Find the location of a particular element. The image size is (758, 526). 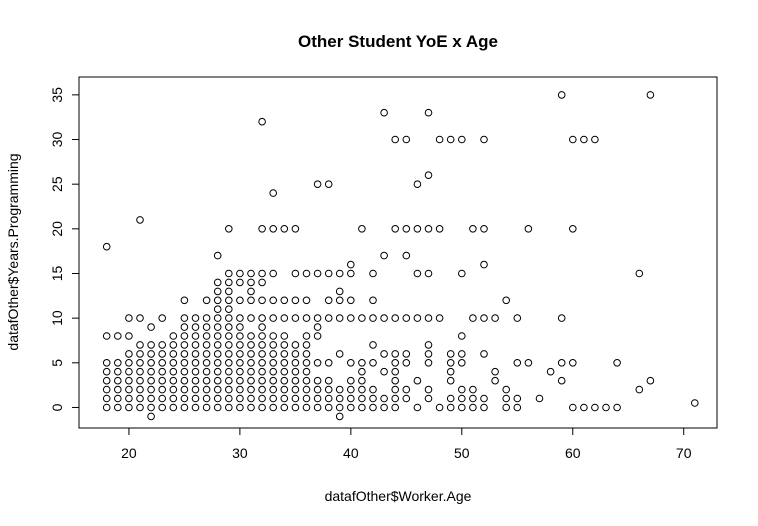

x-tick-label: 60 is located at coordinates (573, 453).